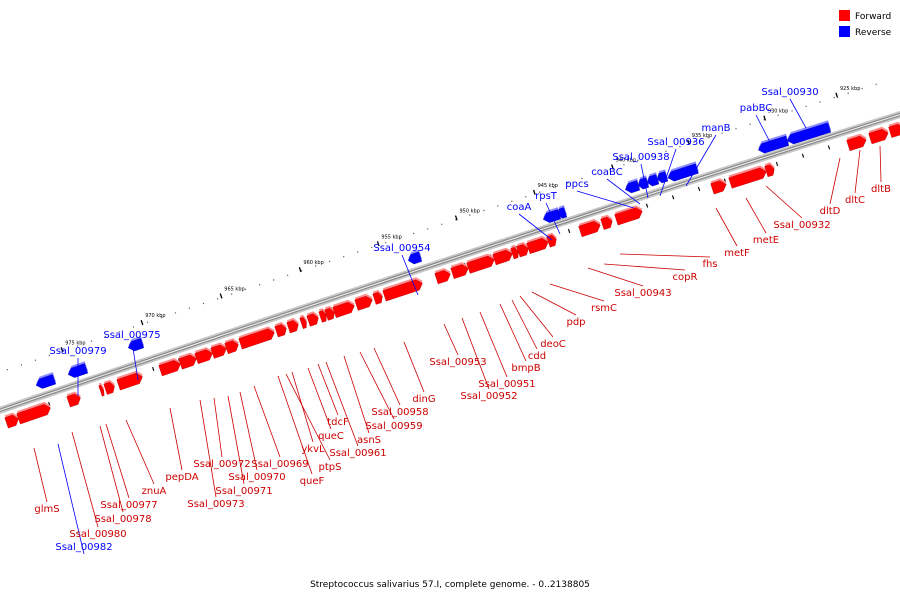 Image resolution: width=900 pixels, height=600 pixels. Describe the element at coordinates (873, 33) in the screenshot. I see `legend-reverse-label: Reverse` at that location.